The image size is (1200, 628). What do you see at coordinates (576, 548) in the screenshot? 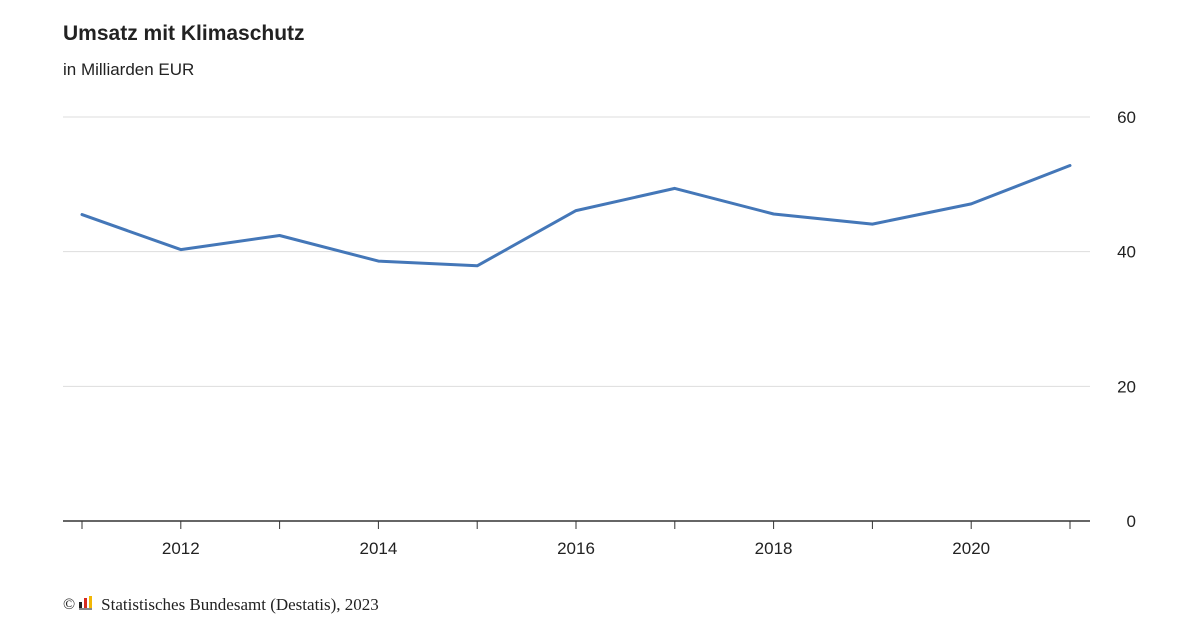
I see `x-tick-label-2016: 2016` at bounding box center [576, 548].